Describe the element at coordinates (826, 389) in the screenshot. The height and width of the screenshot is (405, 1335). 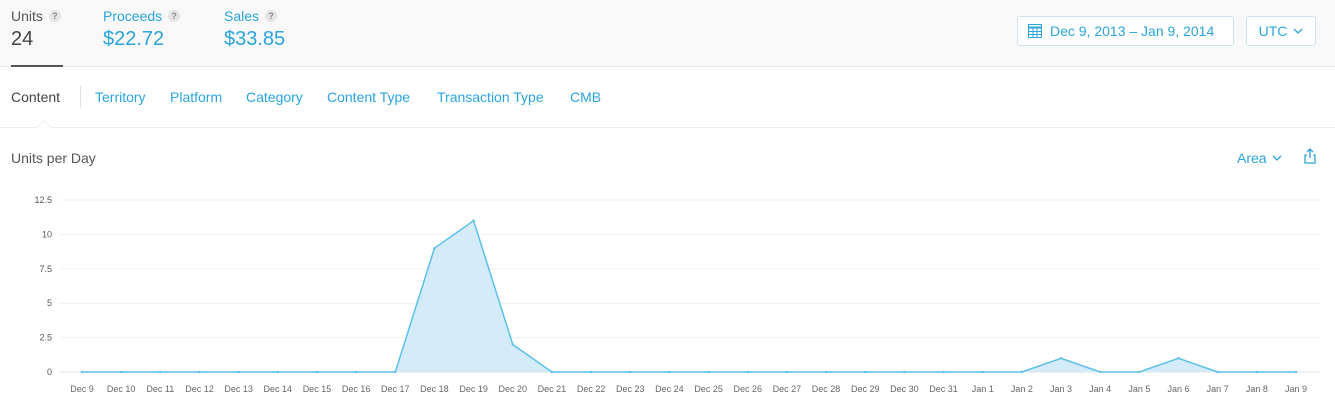
I see `x-tick-label: Dec 28` at that location.